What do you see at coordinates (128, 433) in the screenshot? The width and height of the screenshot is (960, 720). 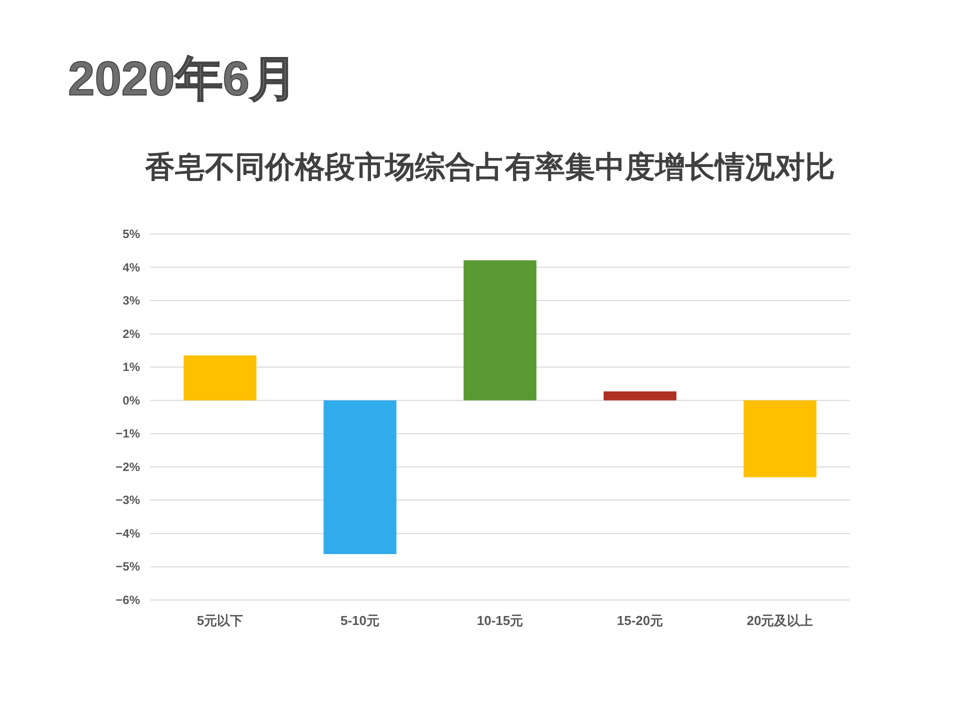 I see `y-tick-label: −1%` at bounding box center [128, 433].